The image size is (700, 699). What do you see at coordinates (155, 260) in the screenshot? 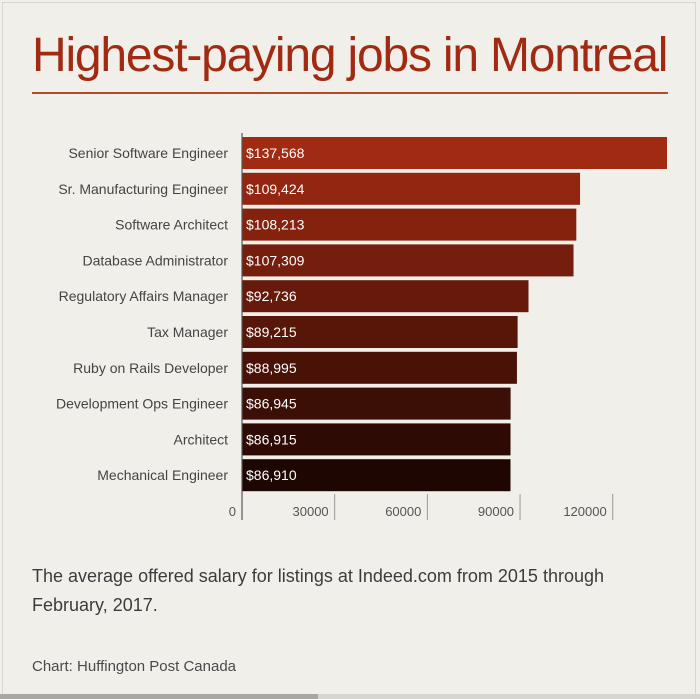
I see `category-label: Database Administrator` at bounding box center [155, 260].